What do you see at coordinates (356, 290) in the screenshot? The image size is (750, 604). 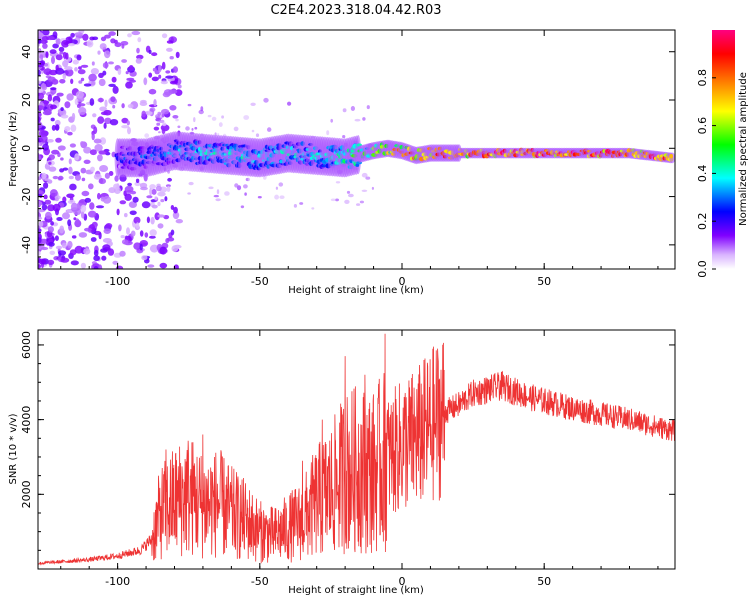 I see `spectrogram-x-label: Height of straight line (km)` at bounding box center [356, 290].